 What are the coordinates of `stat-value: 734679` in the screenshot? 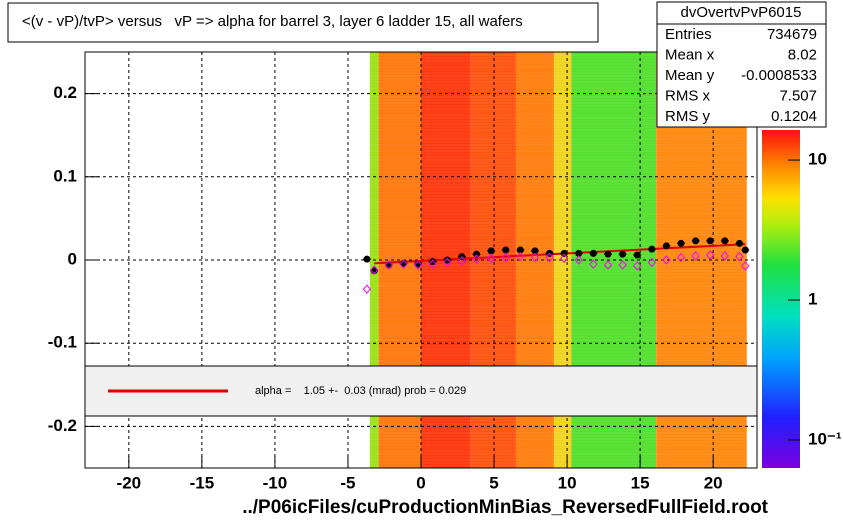 It's located at (792, 34).